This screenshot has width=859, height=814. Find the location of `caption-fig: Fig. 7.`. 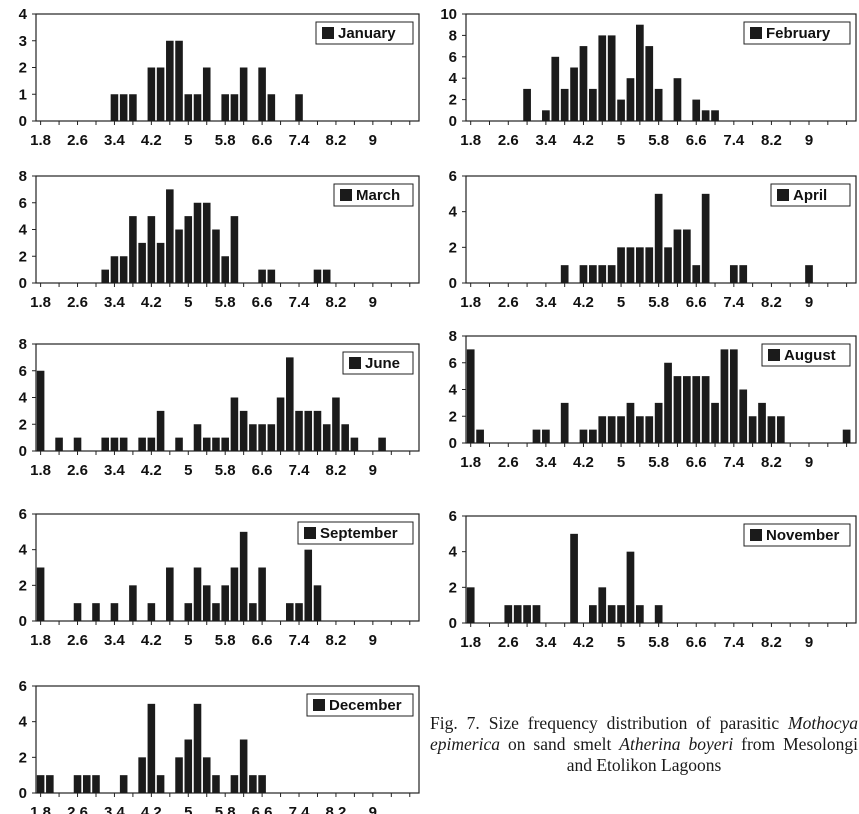

caption-fig: Fig. 7. is located at coordinates (455, 723).